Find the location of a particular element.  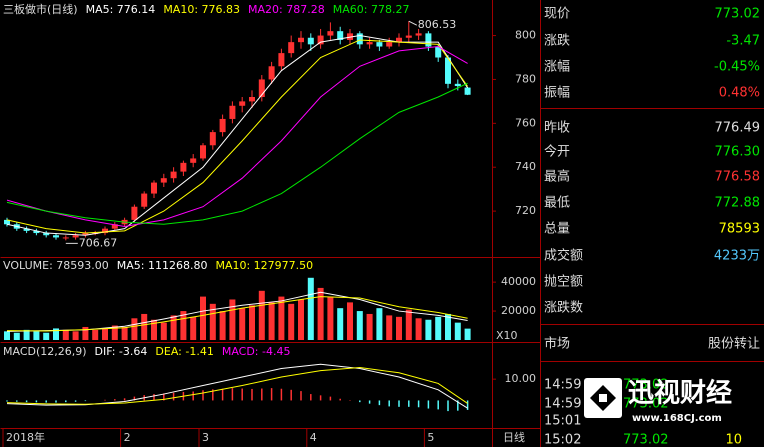

quote-label: 涨幅 is located at coordinates (557, 67).